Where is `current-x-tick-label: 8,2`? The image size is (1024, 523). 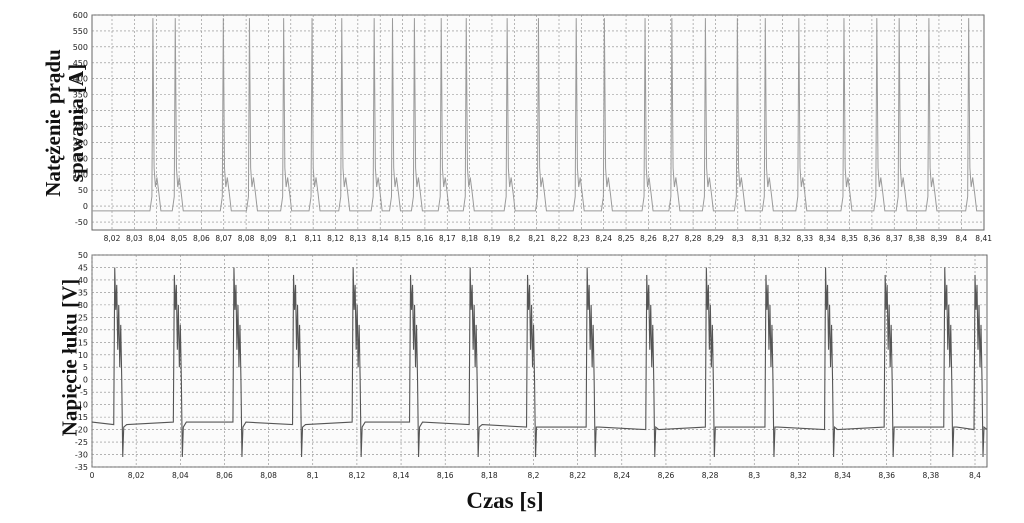 current-x-tick-label: 8,2 is located at coordinates (514, 238).